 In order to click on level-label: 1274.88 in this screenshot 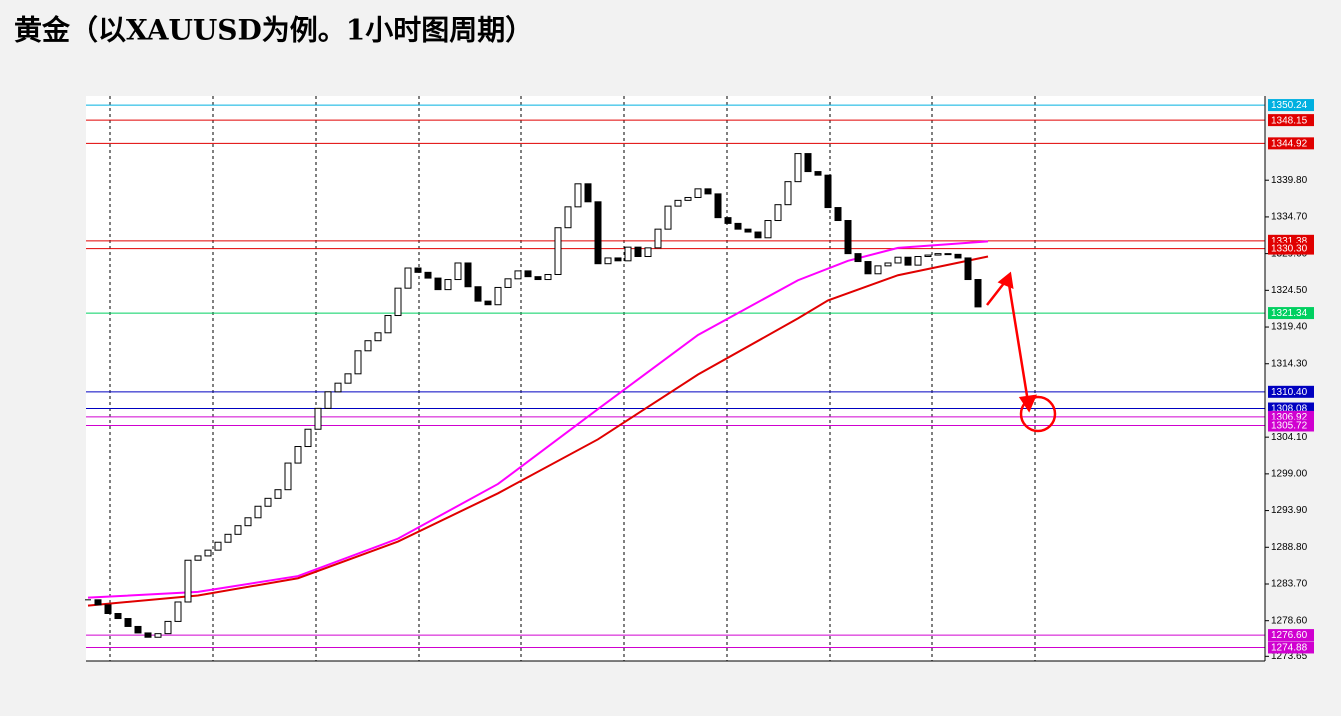, I will do `click(1289, 648)`.